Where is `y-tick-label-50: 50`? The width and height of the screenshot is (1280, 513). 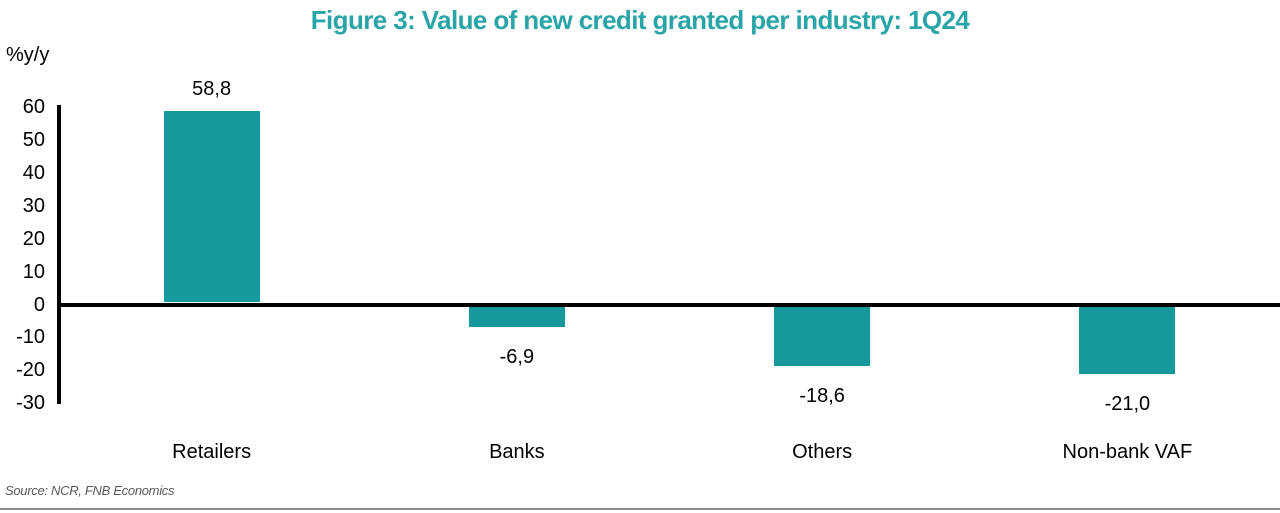 y-tick-label-50: 50 is located at coordinates (33, 140).